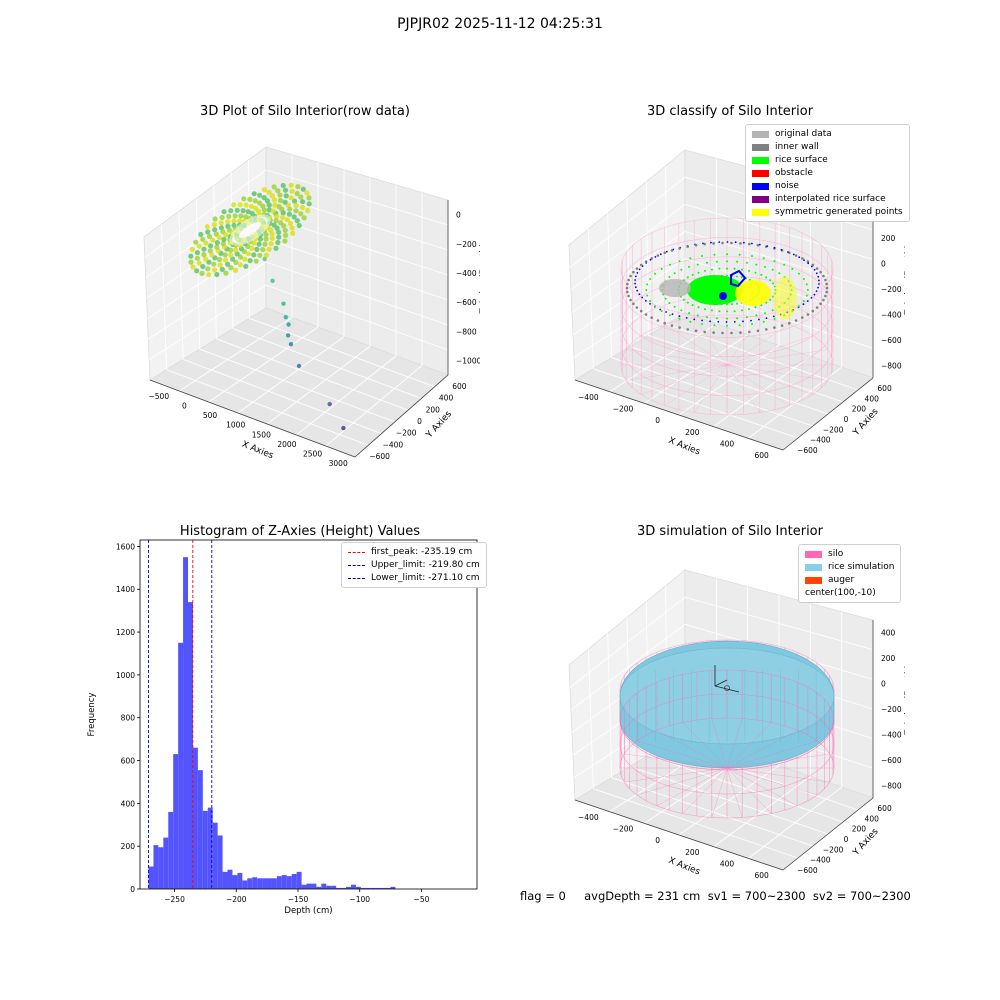 Image resolution: width=1000 pixels, height=1000 pixels. What do you see at coordinates (308, 714) in the screenshot?
I see `plot-frame` at bounding box center [308, 714].